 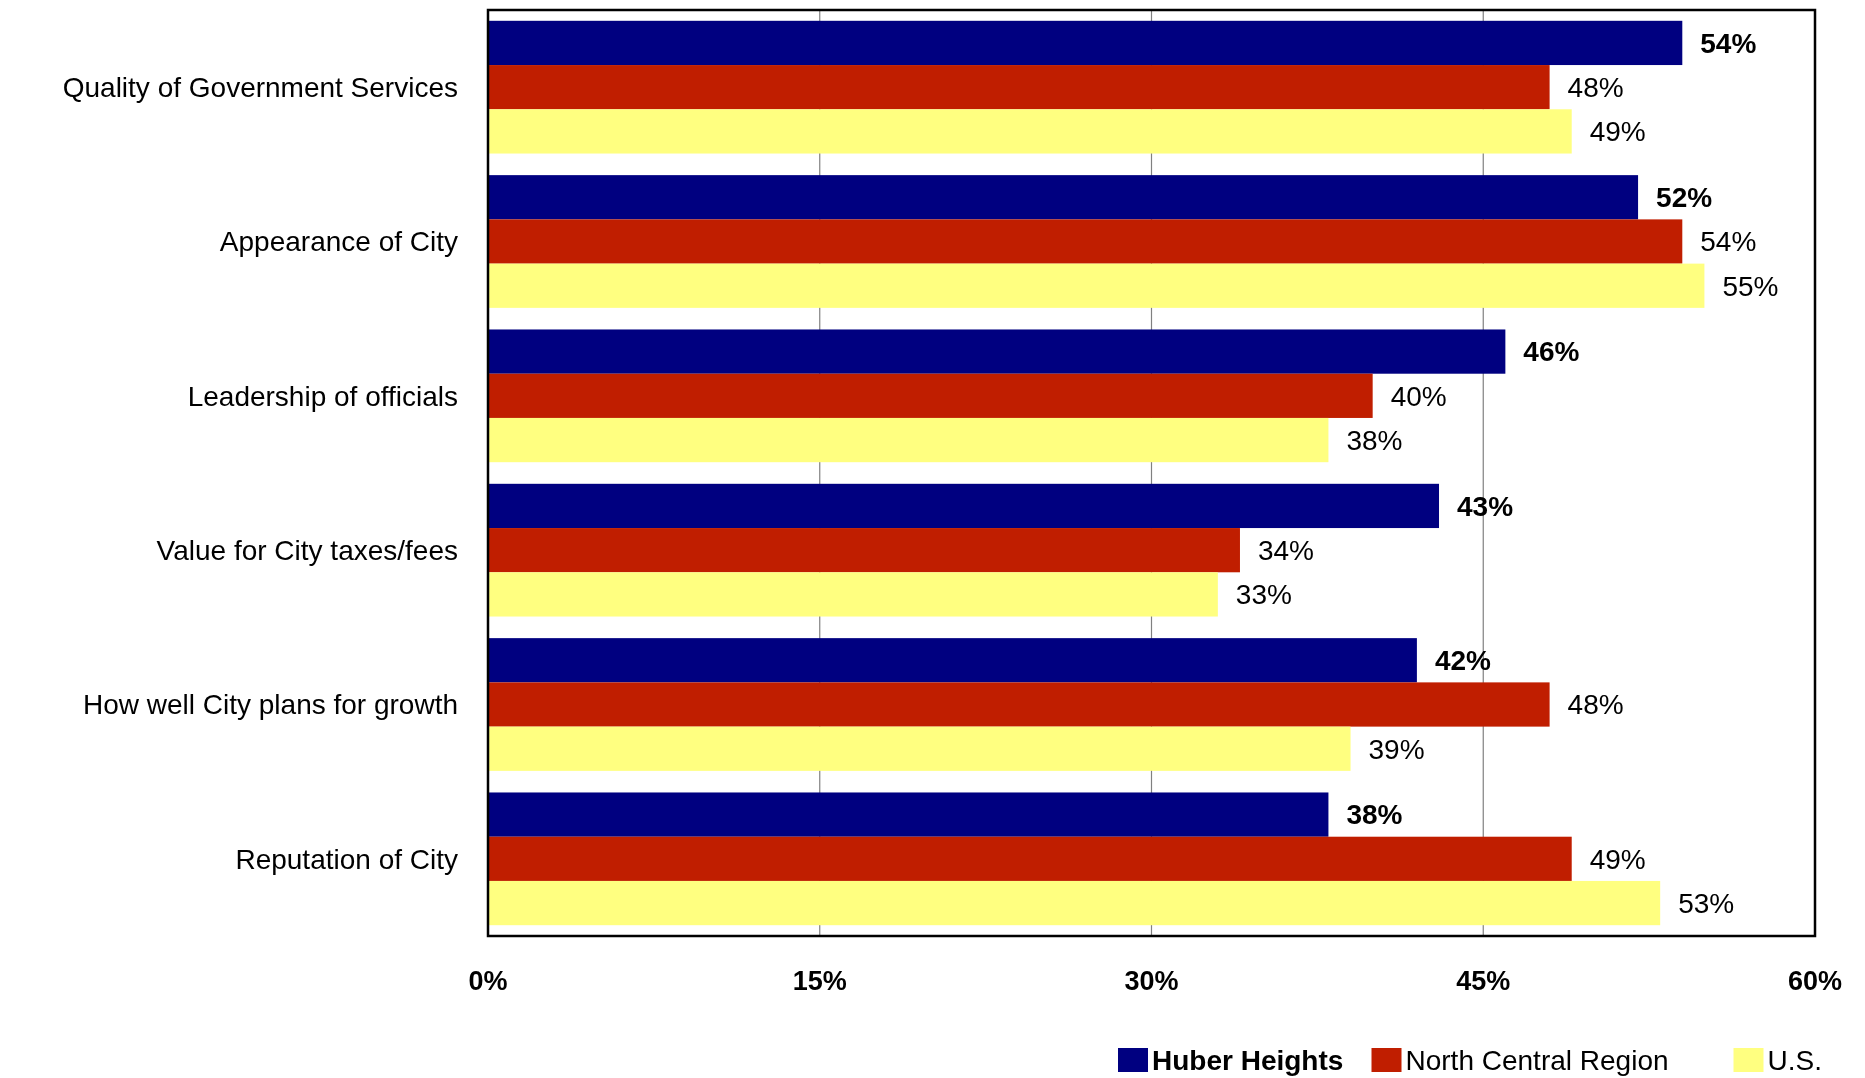 I want to click on x-tick-label: 45%, so click(x=1483, y=981).